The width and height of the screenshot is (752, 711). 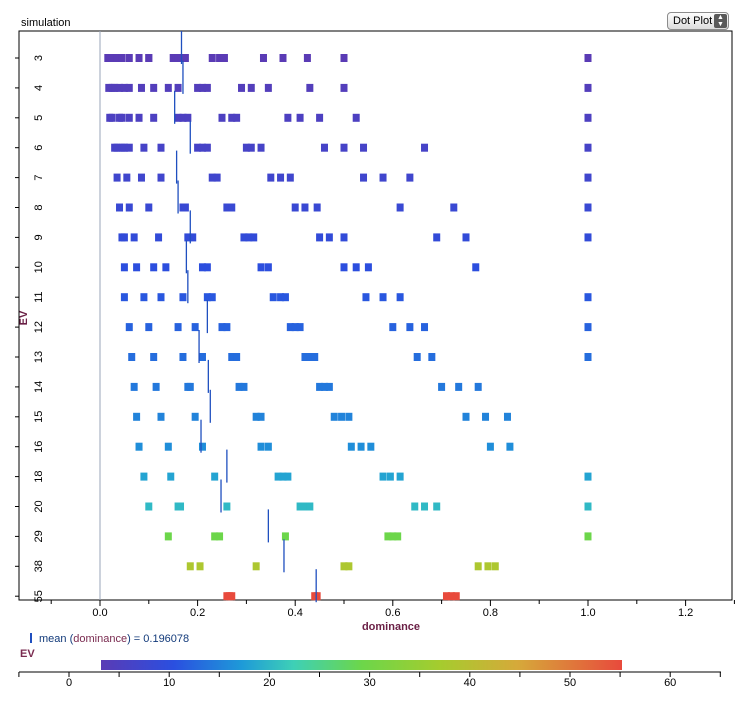 What do you see at coordinates (27, 654) in the screenshot?
I see `colorbar-label: EV` at bounding box center [27, 654].